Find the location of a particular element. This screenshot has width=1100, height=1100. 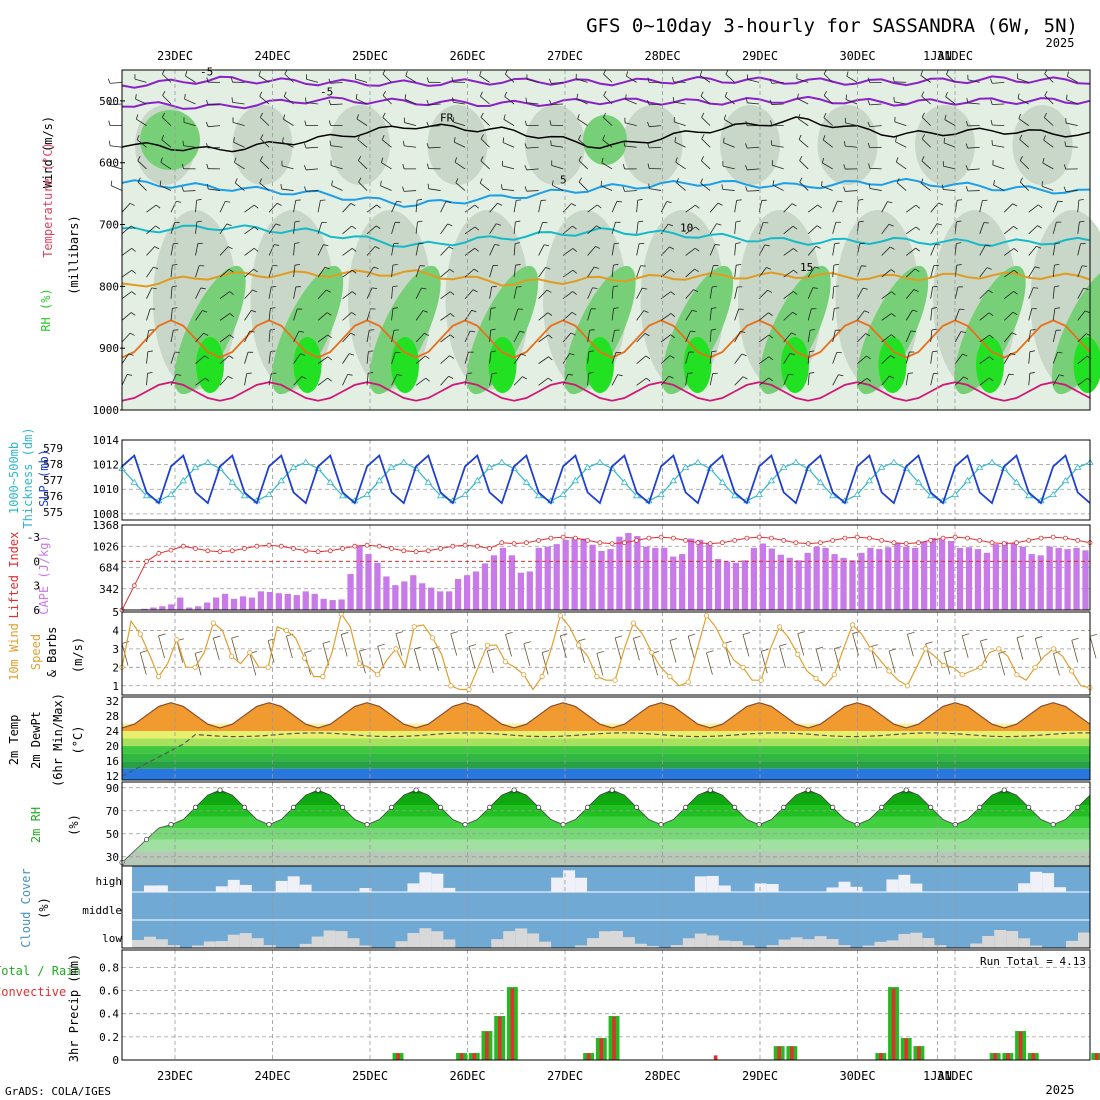

ylabel-wind10-b: Speed is located at coordinates (36, 652).